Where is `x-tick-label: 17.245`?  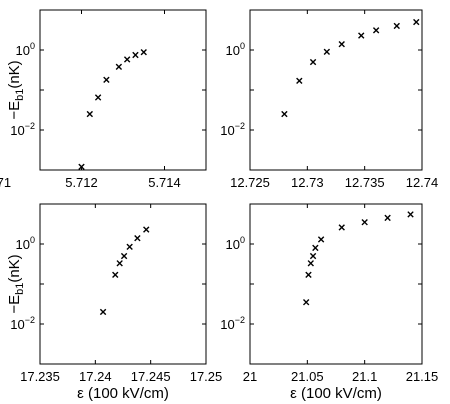
x-tick-label: 17.245 is located at coordinates (151, 376).